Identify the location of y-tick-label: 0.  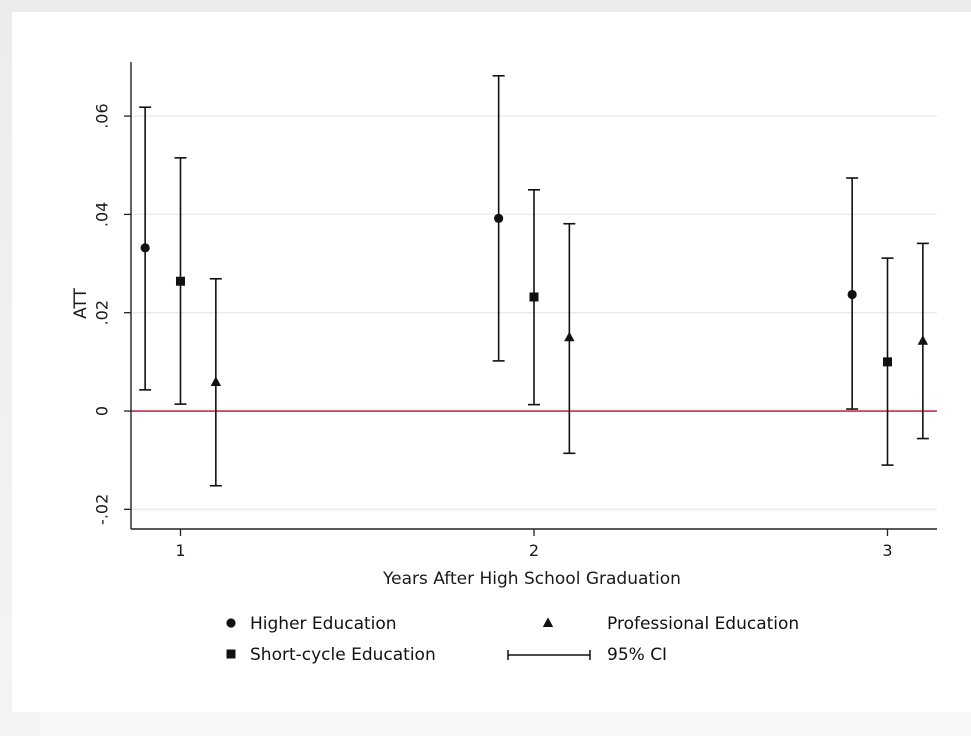
(102, 411).